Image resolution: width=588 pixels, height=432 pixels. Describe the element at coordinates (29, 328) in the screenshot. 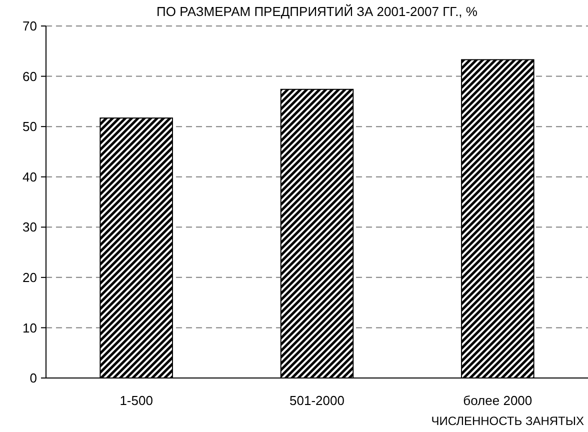

I see `y-tick-label: 10` at that location.